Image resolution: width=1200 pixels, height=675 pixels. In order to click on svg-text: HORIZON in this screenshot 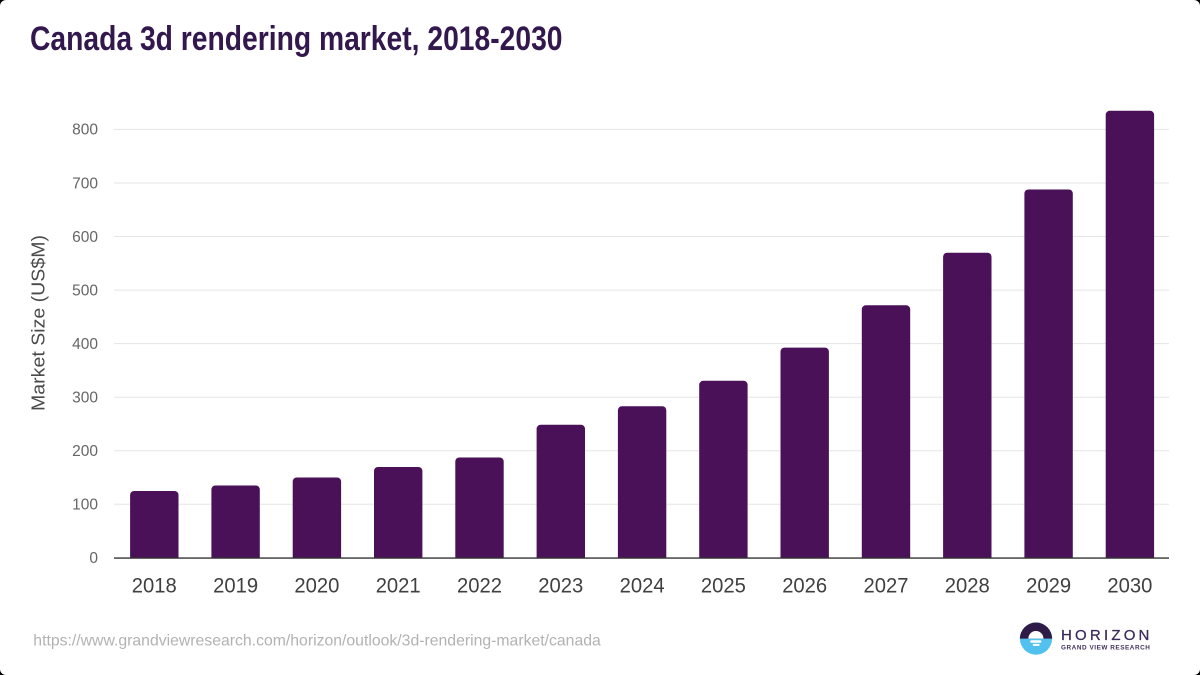, I will do `click(1105, 635)`.